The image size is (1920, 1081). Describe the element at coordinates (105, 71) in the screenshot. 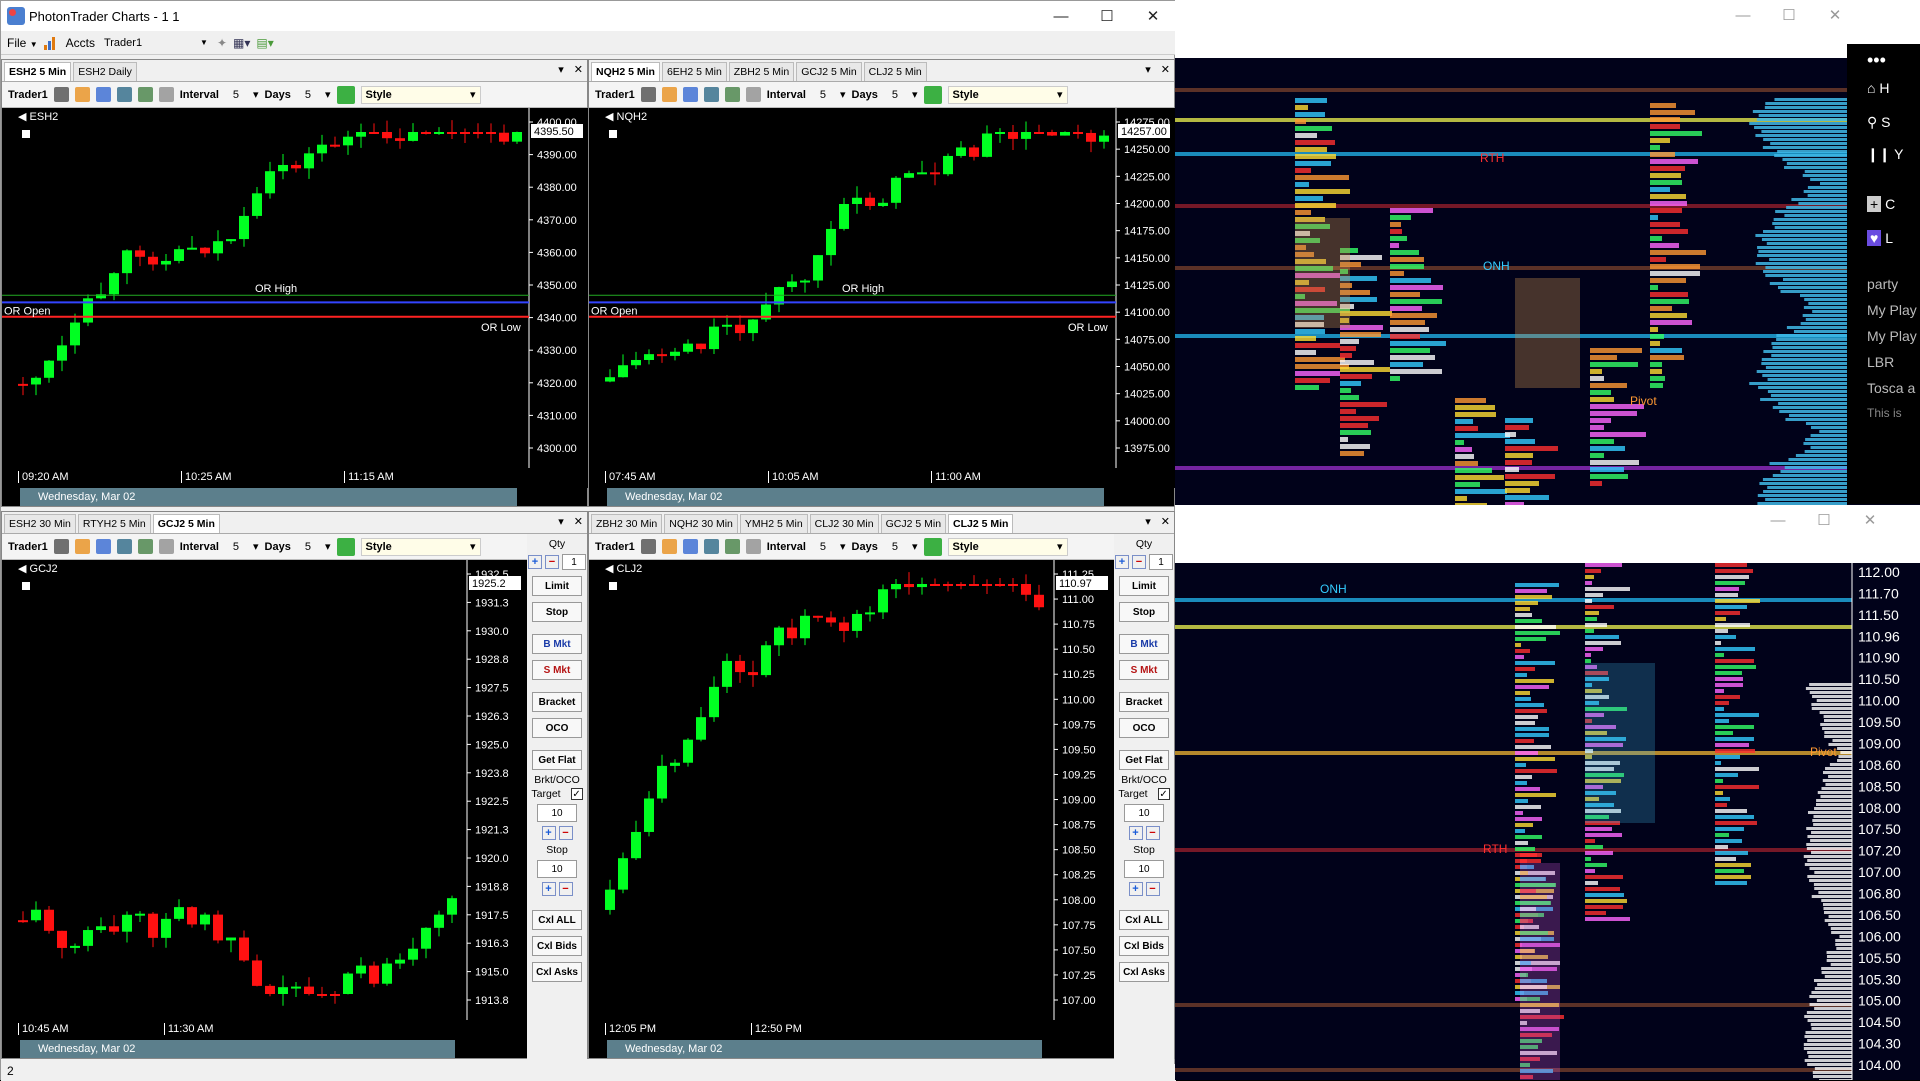

I see `chart-tab: ESH2 Daily` at that location.